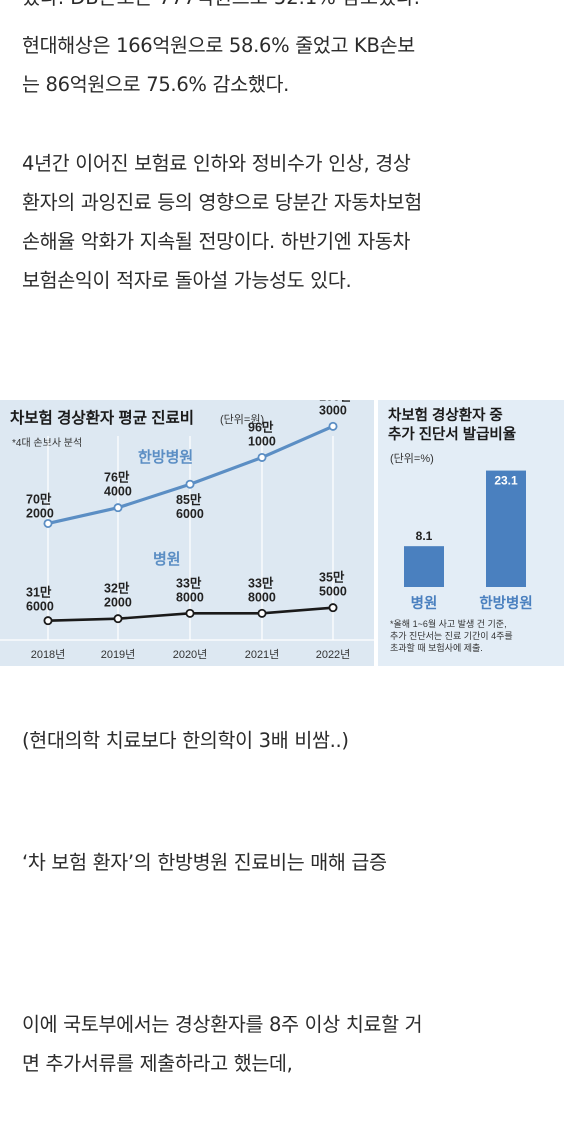 Image resolution: width=564 pixels, height=1128 pixels. Describe the element at coordinates (187, 280) in the screenshot. I see `paragraph-line: 보험손익이 적자로 돌아설 가능성도 있다.` at that location.